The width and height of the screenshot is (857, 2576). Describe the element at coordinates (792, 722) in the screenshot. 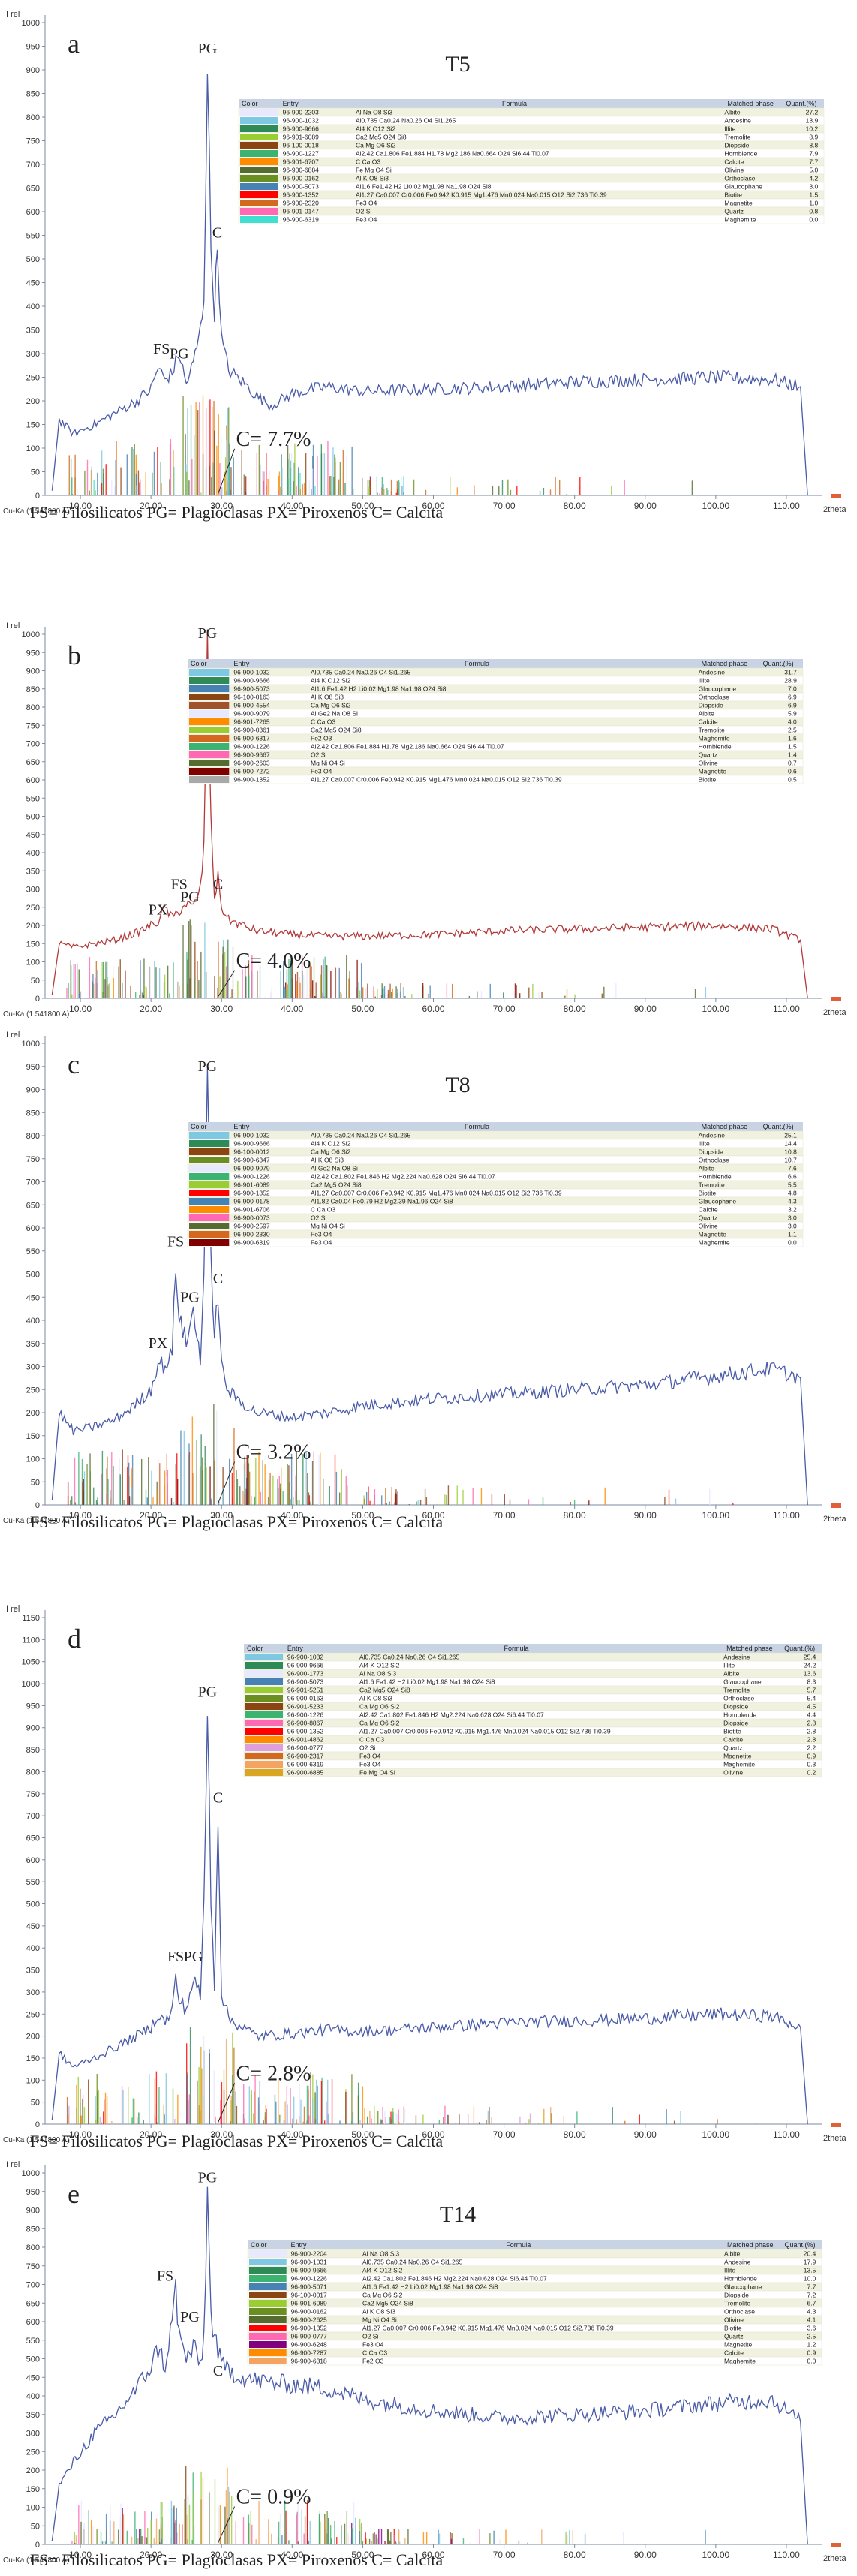

I see `phase-quant: 4.0` at that location.